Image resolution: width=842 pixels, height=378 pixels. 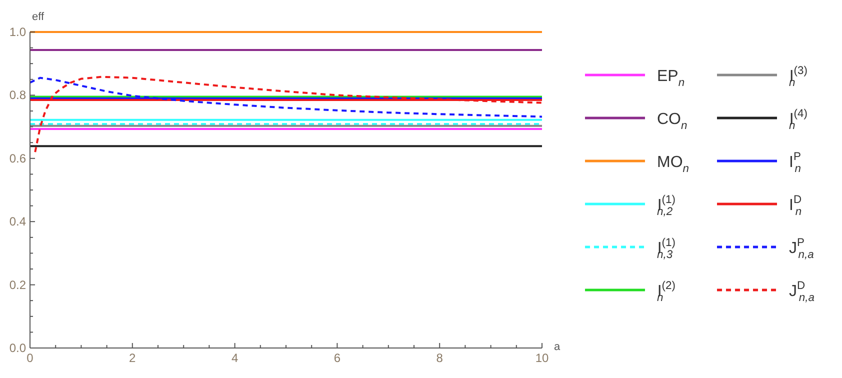 I want to click on y-tick-label: 0.8, so click(x=17, y=95).